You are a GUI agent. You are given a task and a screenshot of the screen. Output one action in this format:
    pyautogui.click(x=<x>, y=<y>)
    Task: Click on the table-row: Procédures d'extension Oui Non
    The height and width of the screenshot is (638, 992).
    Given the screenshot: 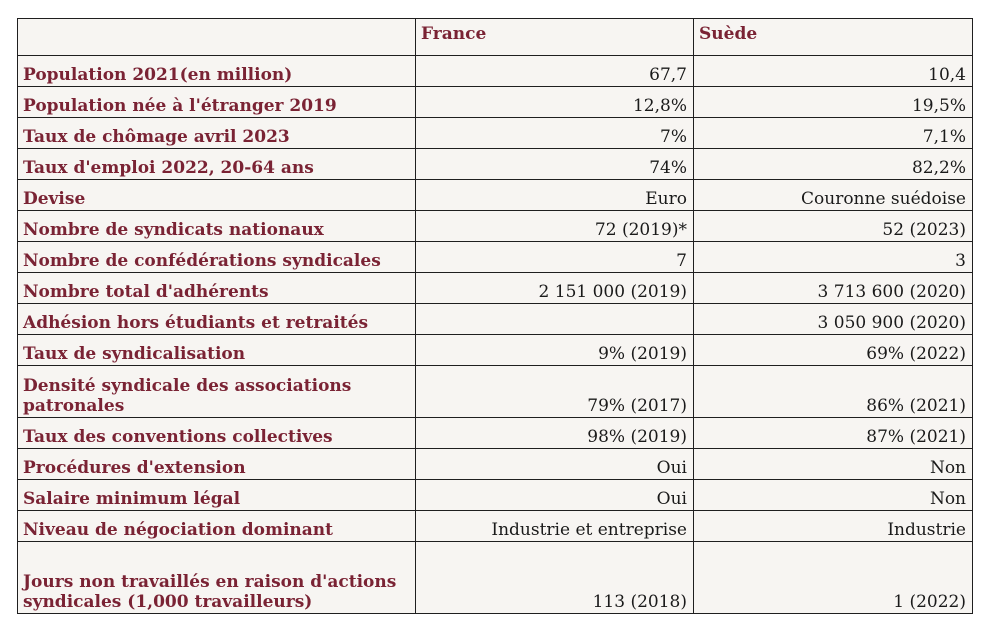 What is the action you would take?
    pyautogui.click(x=495, y=464)
    